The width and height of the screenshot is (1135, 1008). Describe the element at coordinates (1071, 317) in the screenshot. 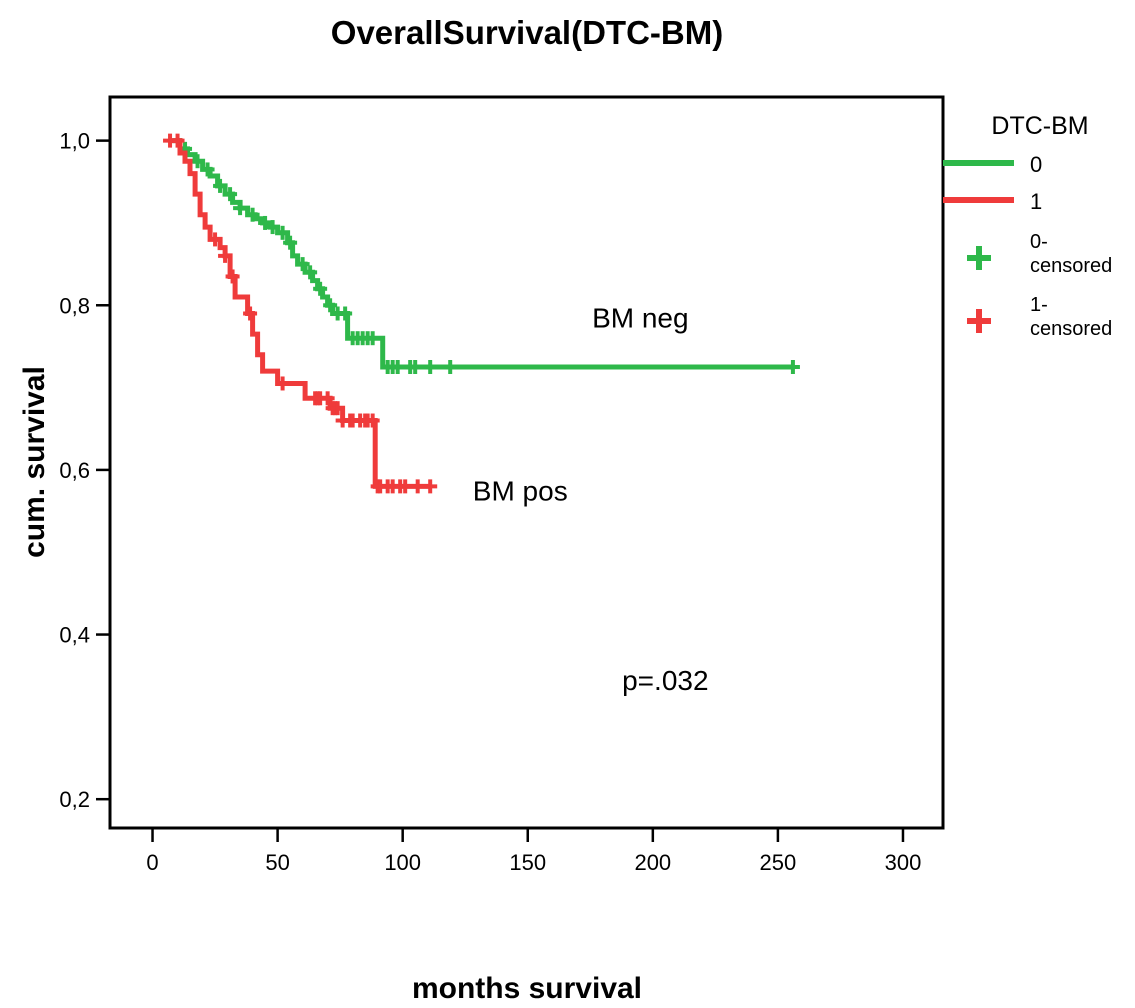

I see `legend-label-3: 1- censored` at that location.